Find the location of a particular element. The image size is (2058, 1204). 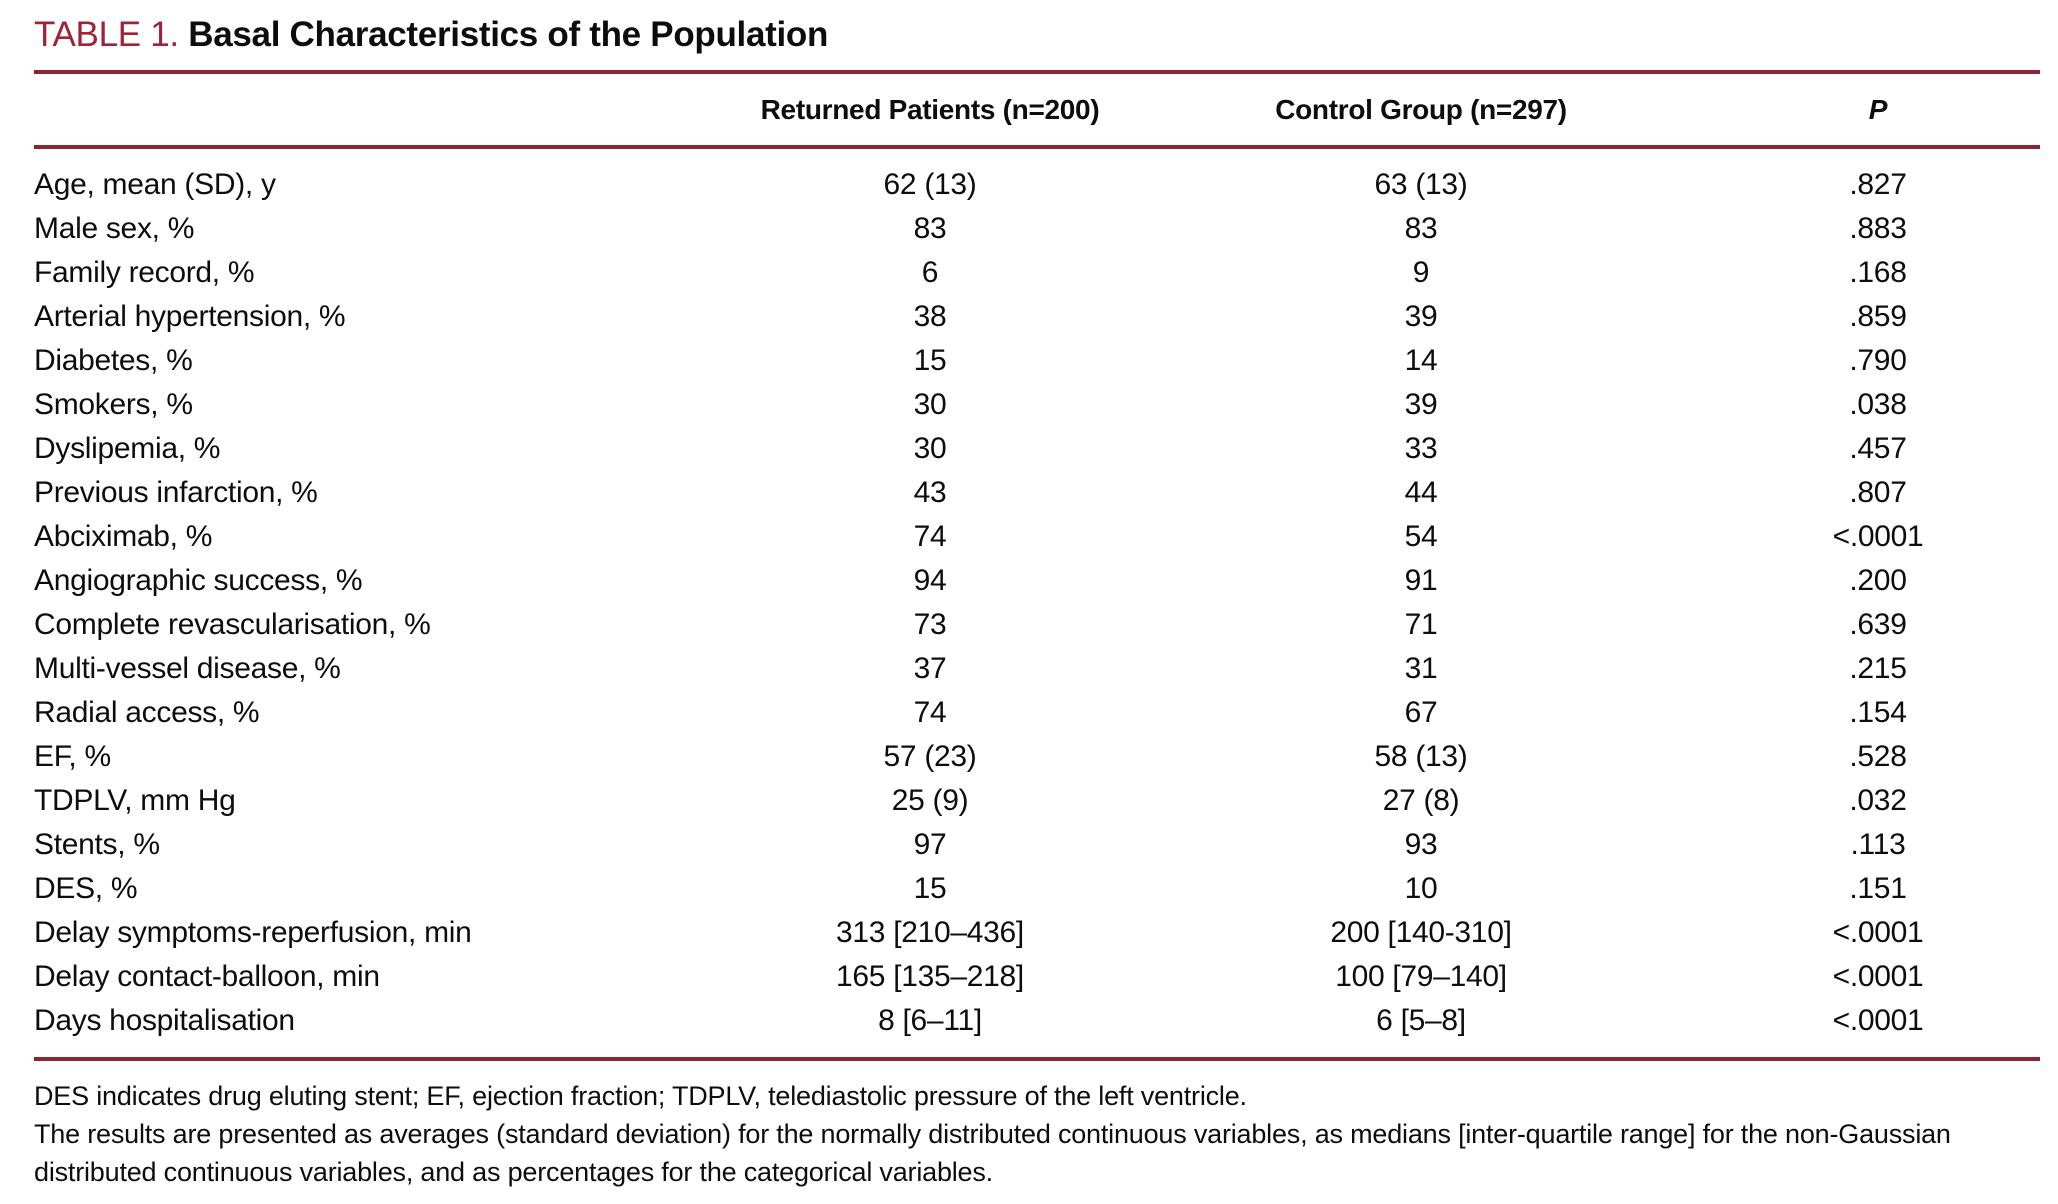

cell-control-group: 93 is located at coordinates (1421, 844).